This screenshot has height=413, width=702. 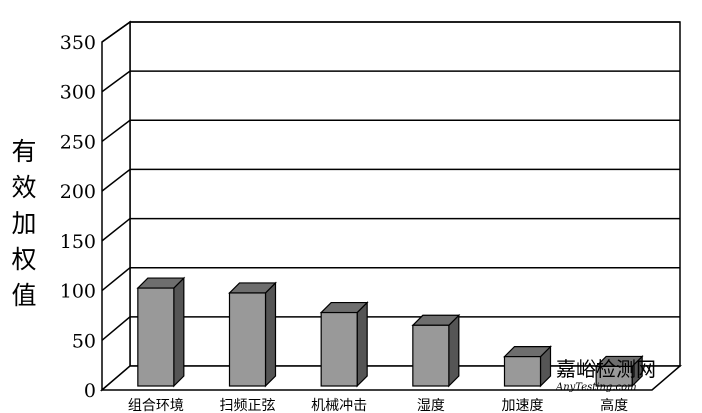 I want to click on y-axis-label: 有效加权值, so click(x=23, y=223).